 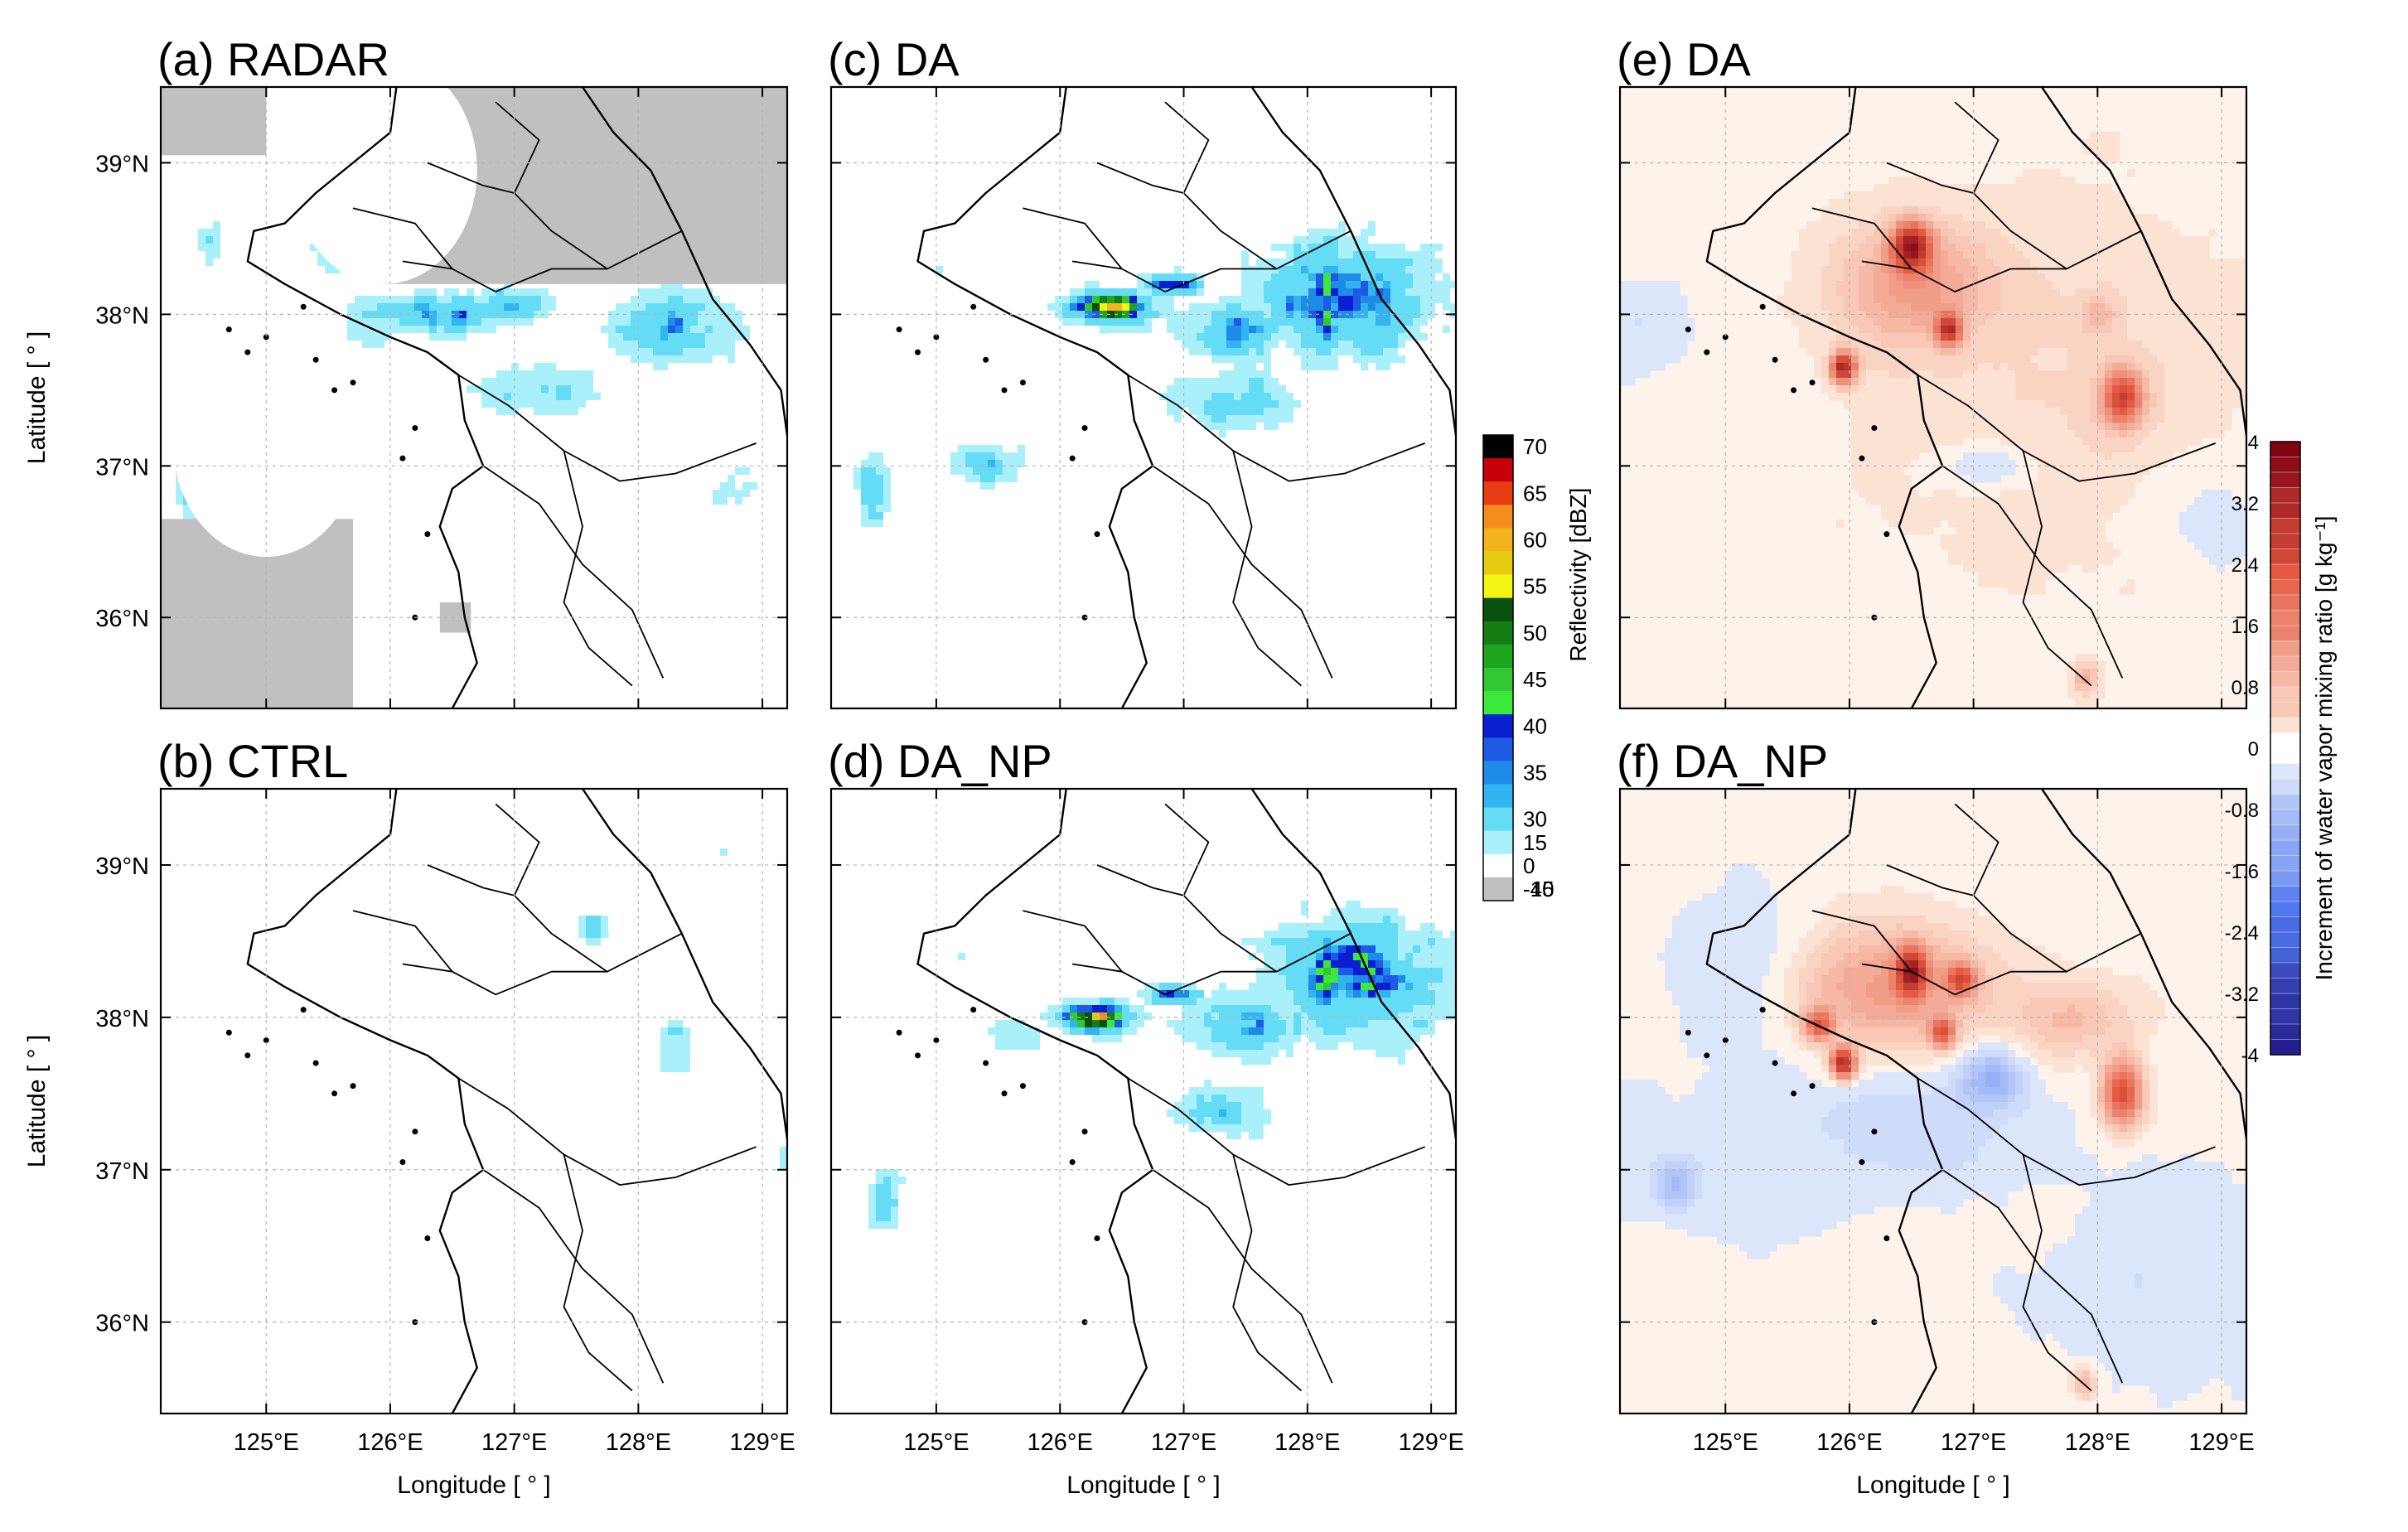 I want to click on x-axis-label: Longitude [ ° ], so click(x=1143, y=1485).